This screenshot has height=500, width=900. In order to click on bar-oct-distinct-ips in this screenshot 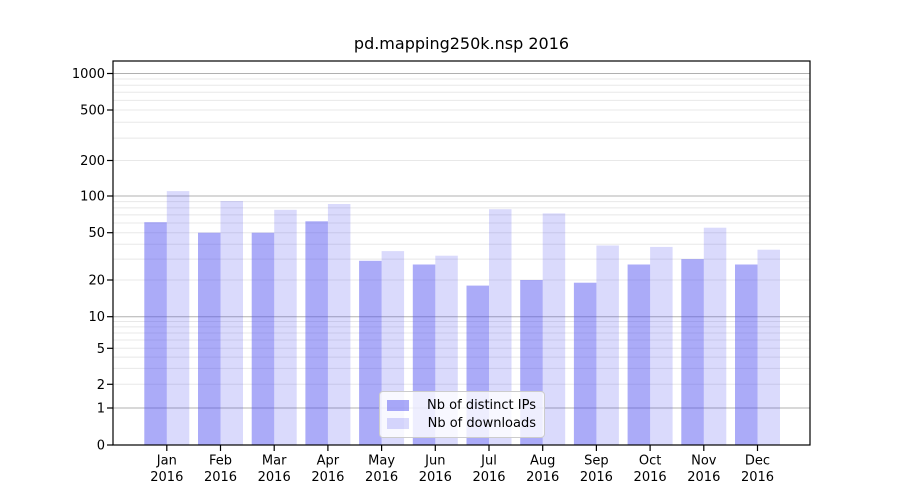, I will do `click(639, 354)`.